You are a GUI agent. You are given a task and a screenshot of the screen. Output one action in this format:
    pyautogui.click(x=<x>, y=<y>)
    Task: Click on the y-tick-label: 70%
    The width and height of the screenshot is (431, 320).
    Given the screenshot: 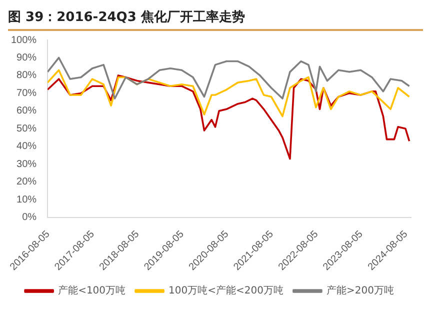 What is the action you would take?
    pyautogui.click(x=26, y=93)
    